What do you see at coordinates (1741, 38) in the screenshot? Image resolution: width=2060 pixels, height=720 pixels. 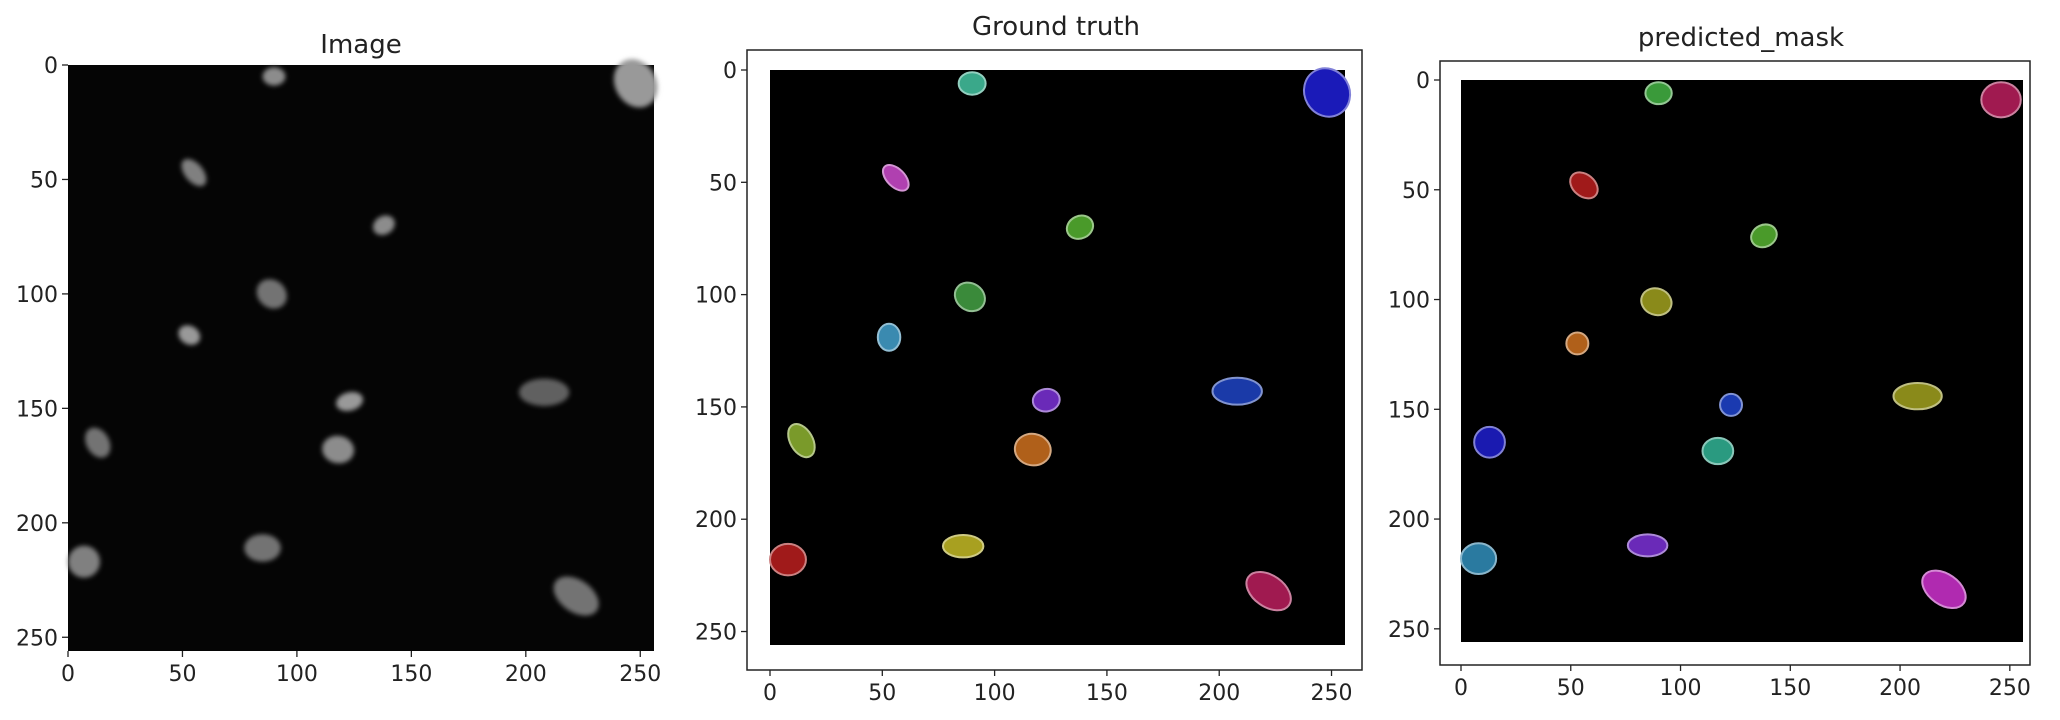 I see `panel-title: predicted_mask` at bounding box center [1741, 38].